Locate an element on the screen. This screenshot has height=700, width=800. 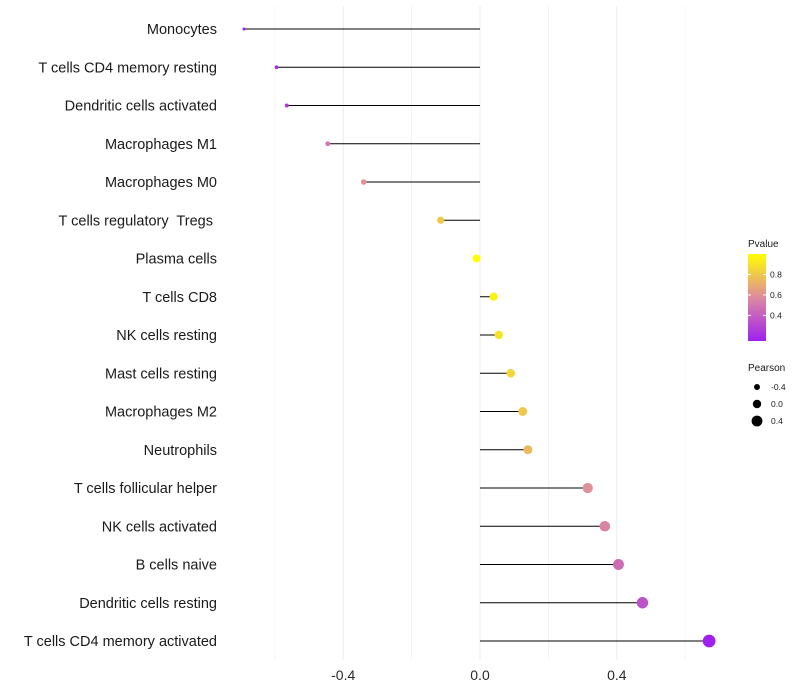
x-axis-labels: -0.4 0.0 0.4 is located at coordinates (479, 675).